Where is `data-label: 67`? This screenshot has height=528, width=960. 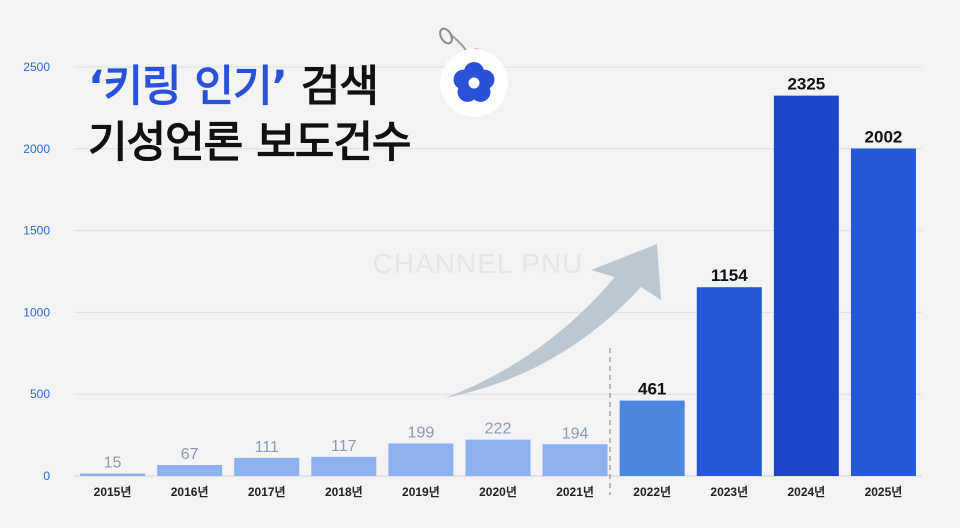
data-label: 67 is located at coordinates (190, 454).